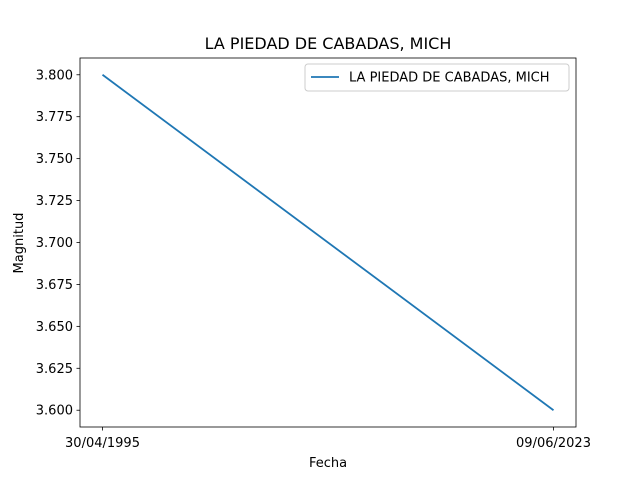  I want to click on x-tick-label: 09/06/2023, so click(553, 443).